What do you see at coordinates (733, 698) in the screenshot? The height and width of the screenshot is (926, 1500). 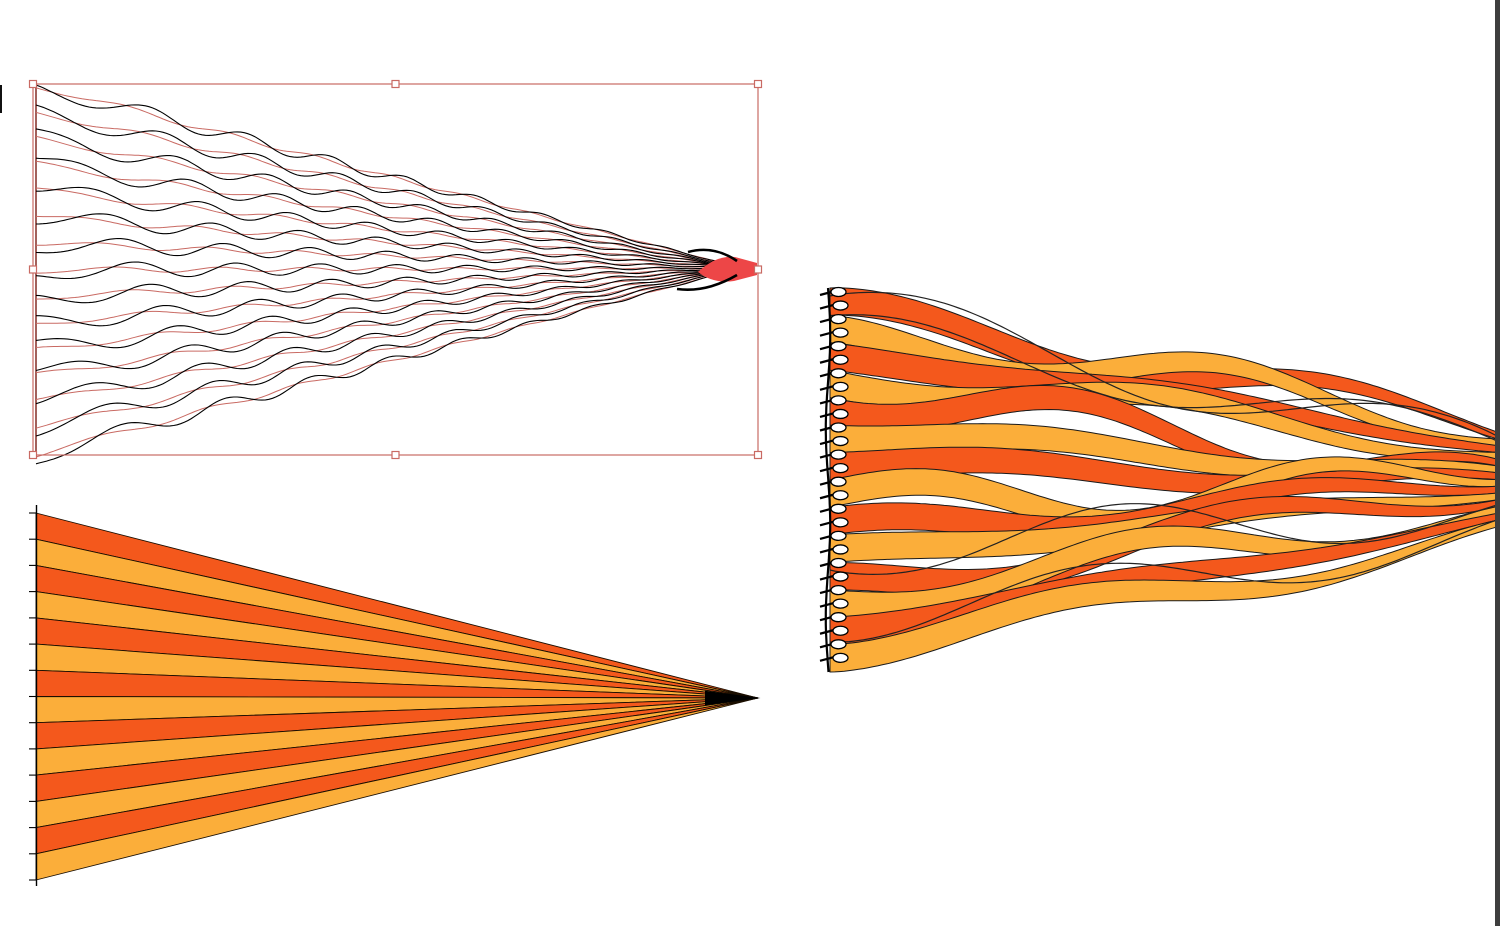 I see `fan-black-tip` at bounding box center [733, 698].